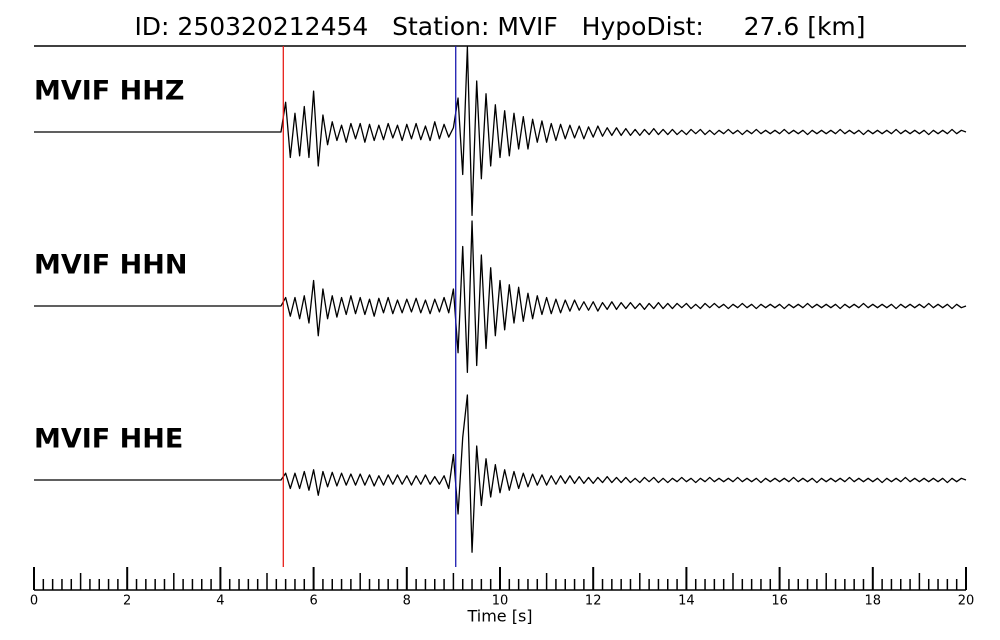 Image resolution: width=1000 pixels, height=640 pixels. I want to click on trace-label: MVIF HHE, so click(108, 439).